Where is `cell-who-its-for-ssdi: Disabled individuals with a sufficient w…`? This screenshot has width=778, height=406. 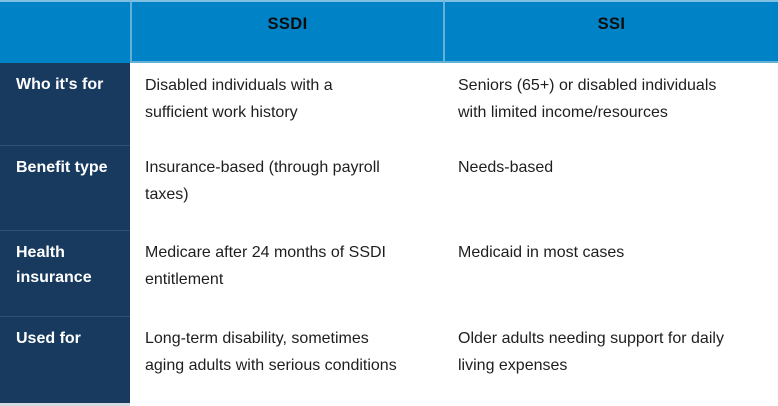 cell-who-its-for-ssdi: Disabled individuals with a sufficient w… is located at coordinates (286, 104).